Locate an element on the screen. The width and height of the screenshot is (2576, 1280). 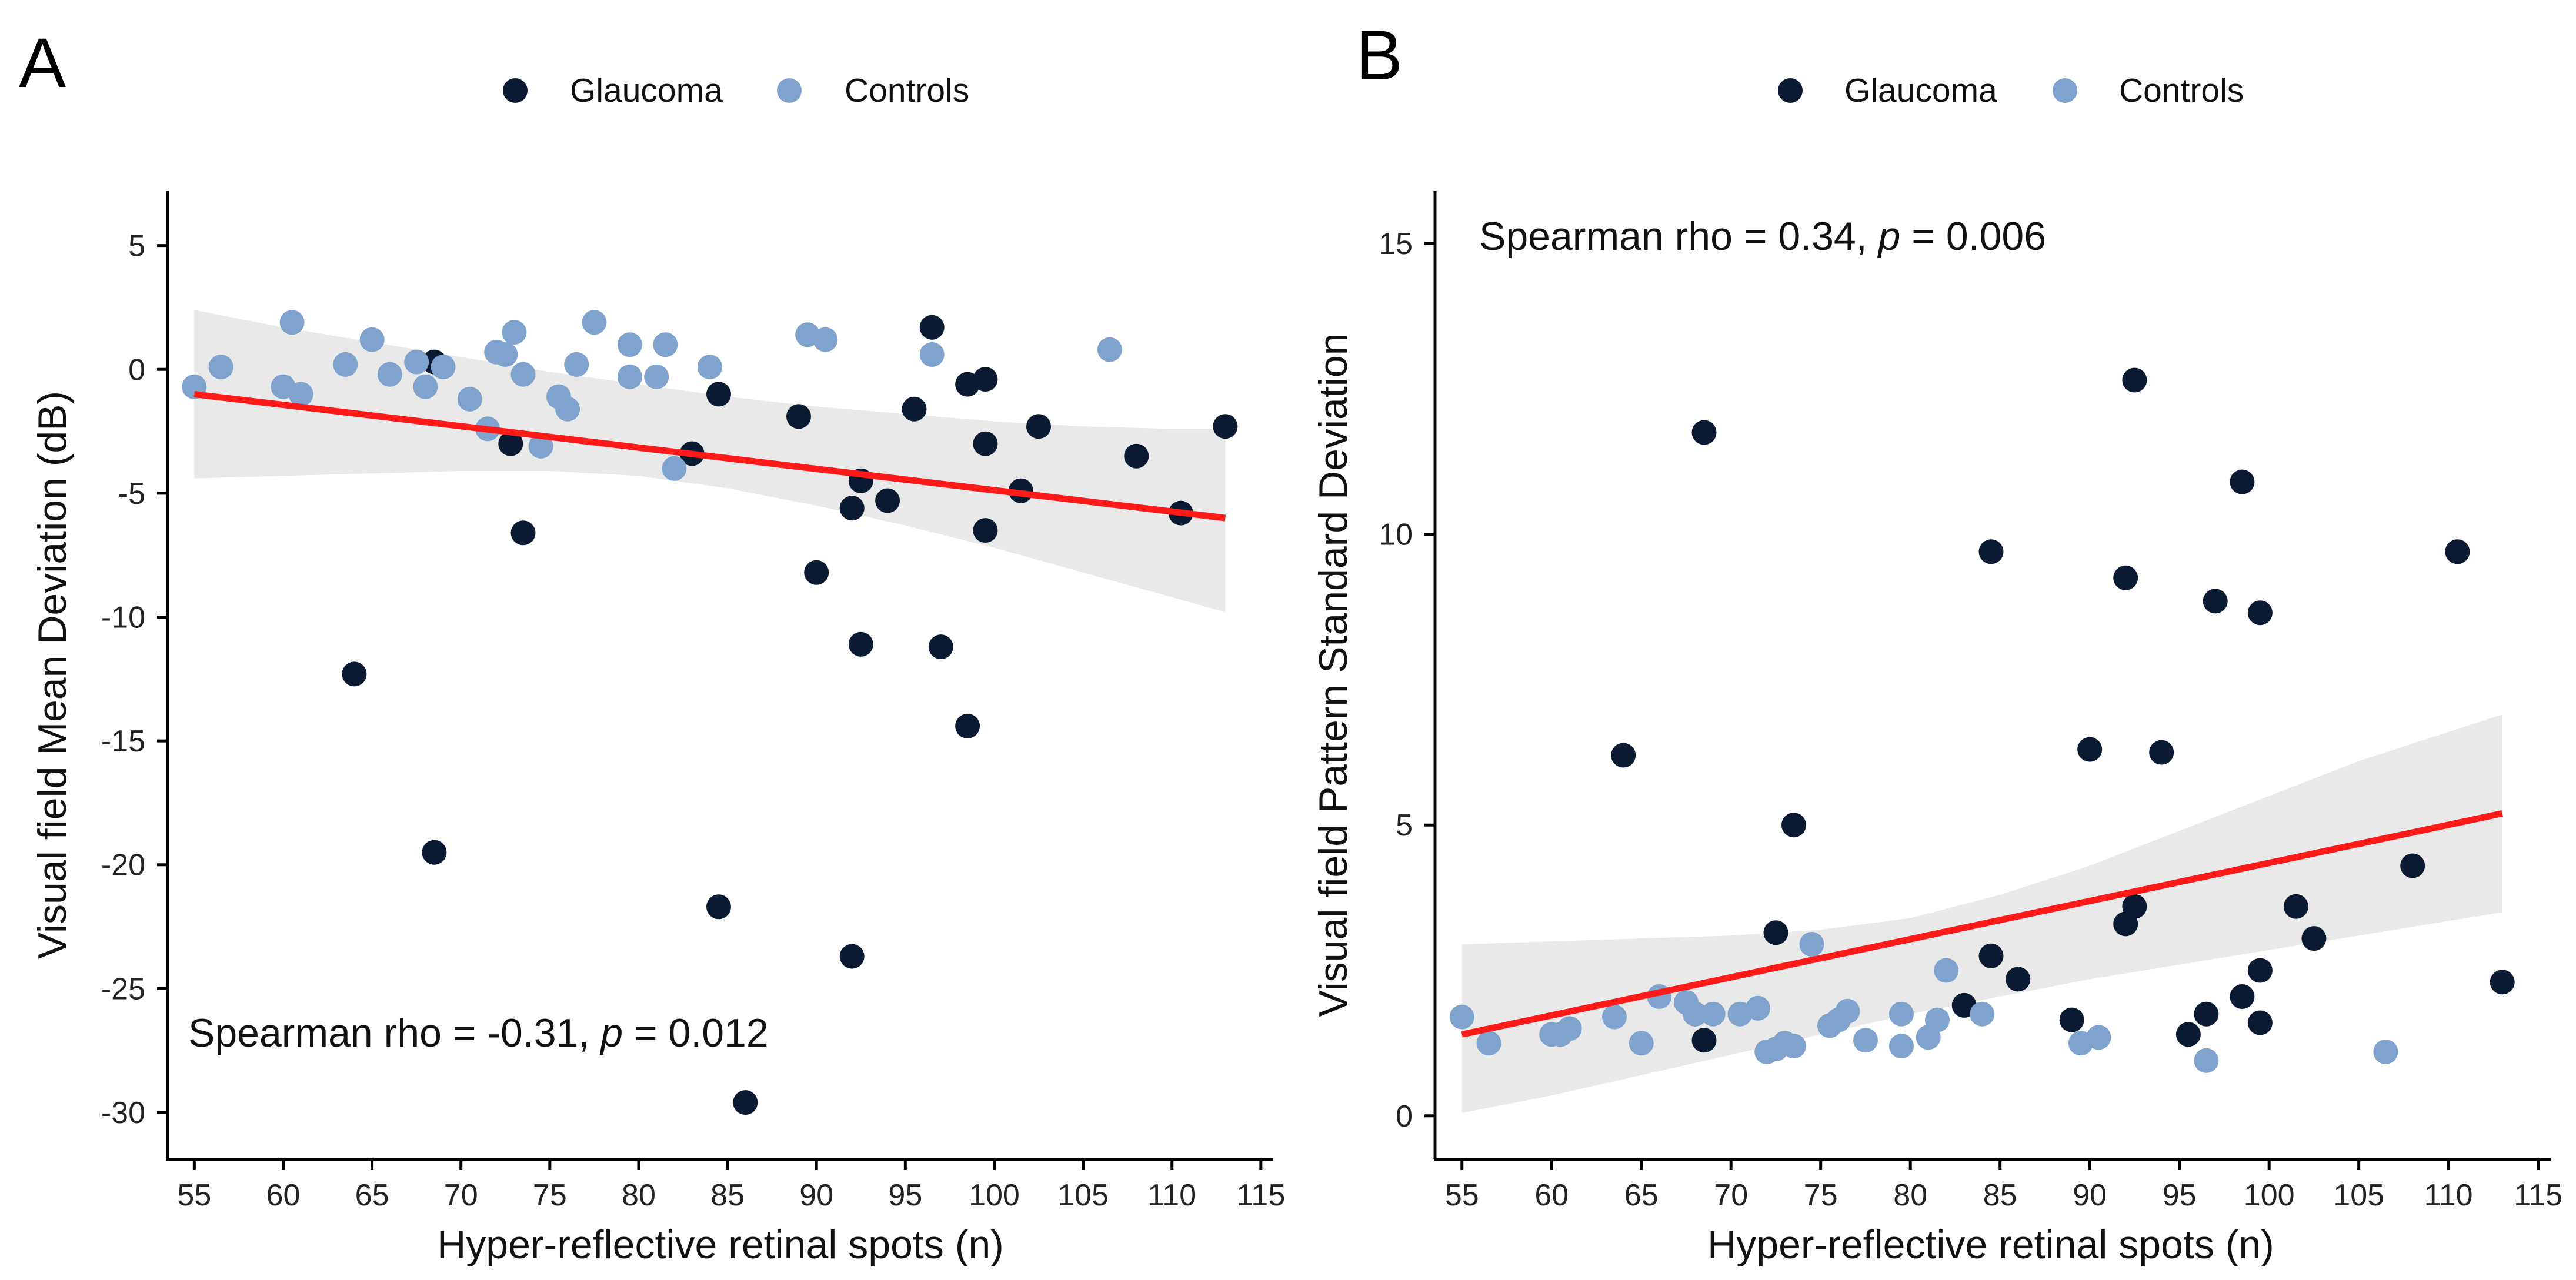
panel-b-x-tick-label: 105 is located at coordinates (2358, 1195).